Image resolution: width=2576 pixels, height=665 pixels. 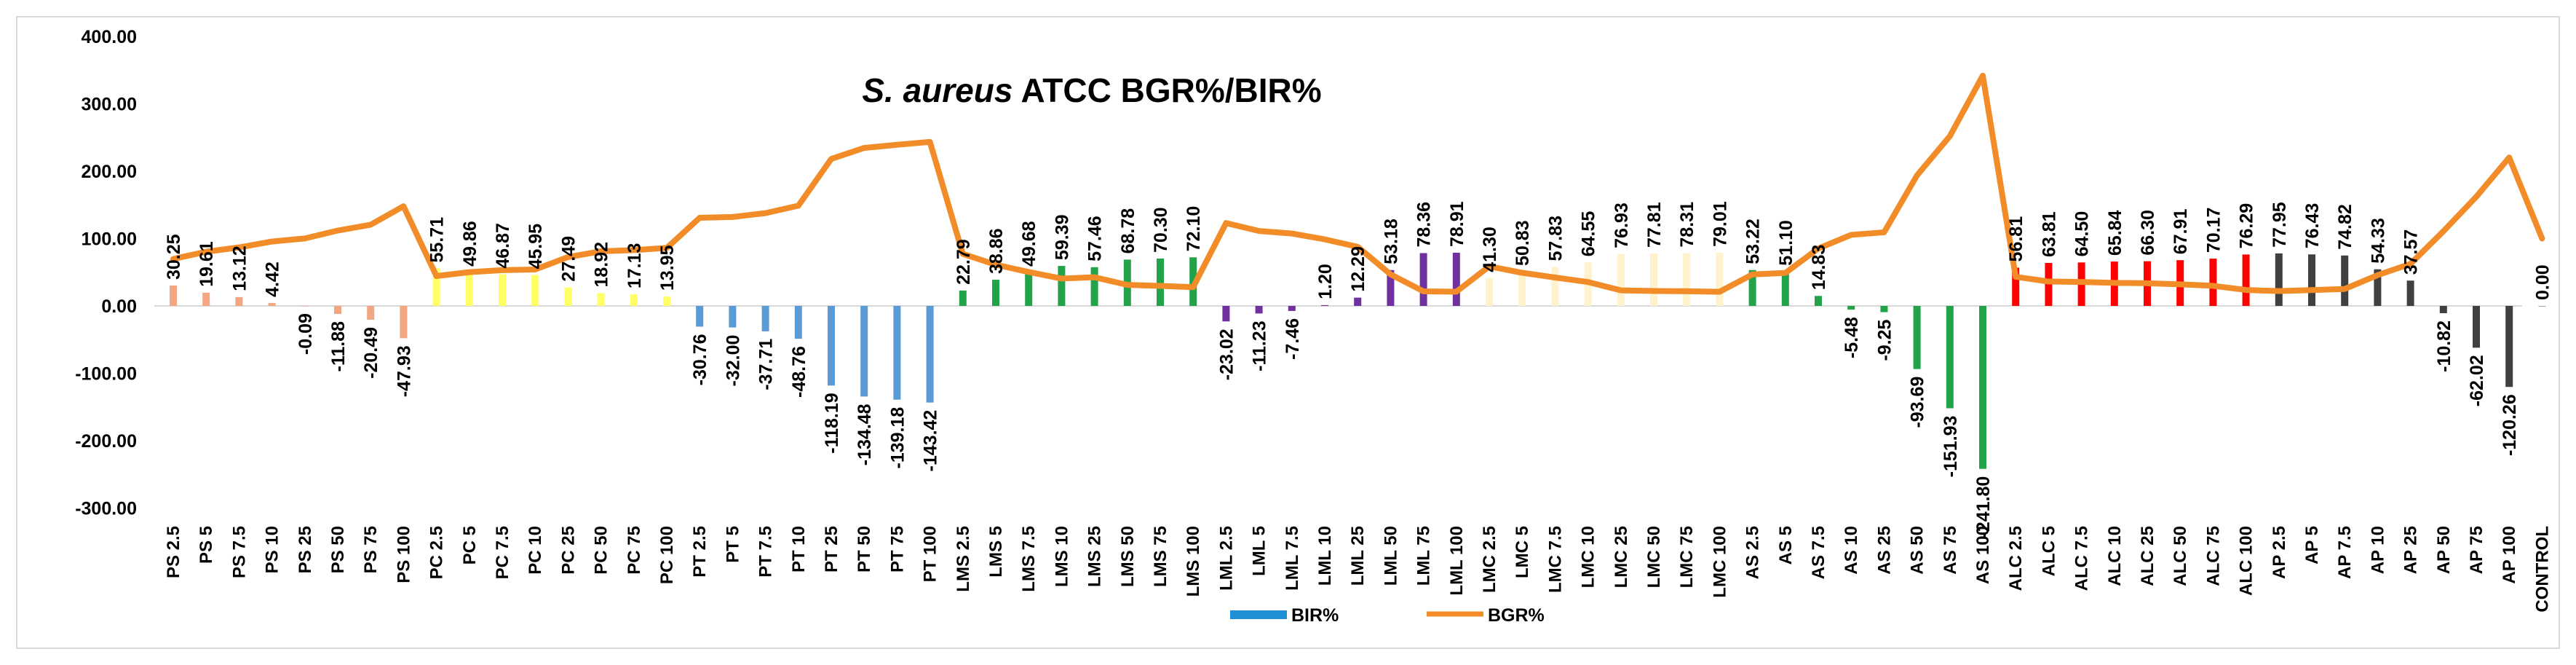 What do you see at coordinates (2246, 561) in the screenshot?
I see `category-label: ALC 100` at bounding box center [2246, 561].